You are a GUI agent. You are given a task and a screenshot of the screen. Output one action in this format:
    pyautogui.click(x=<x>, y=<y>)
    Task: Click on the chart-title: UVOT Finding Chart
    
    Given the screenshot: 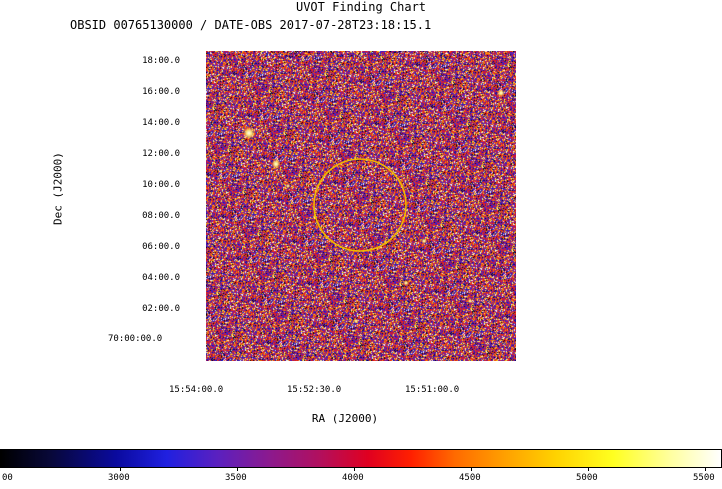 What is the action you would take?
    pyautogui.click(x=361, y=7)
    